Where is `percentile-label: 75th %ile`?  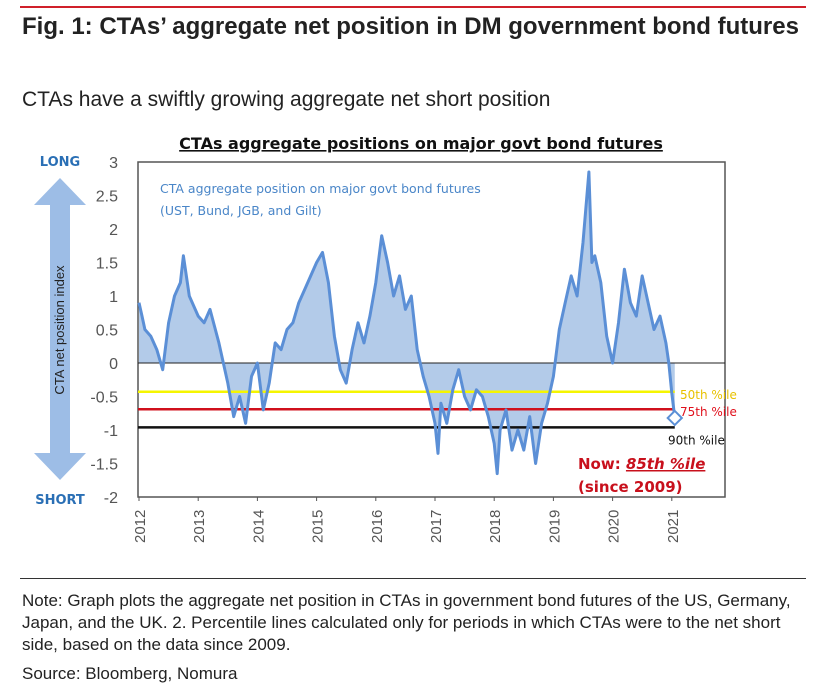
percentile-label: 75th %ile is located at coordinates (708, 412).